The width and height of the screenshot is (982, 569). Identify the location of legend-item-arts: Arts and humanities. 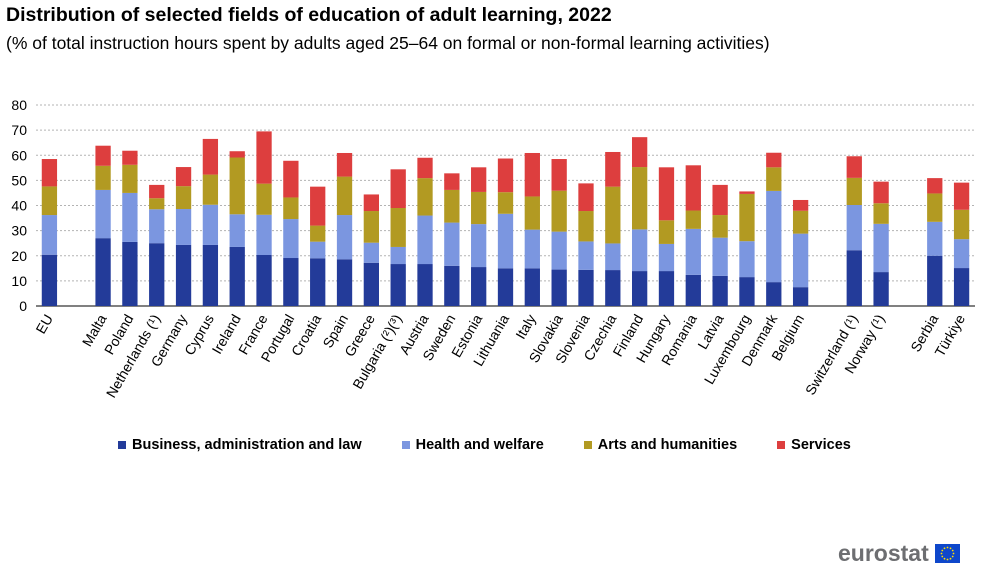
(660, 445).